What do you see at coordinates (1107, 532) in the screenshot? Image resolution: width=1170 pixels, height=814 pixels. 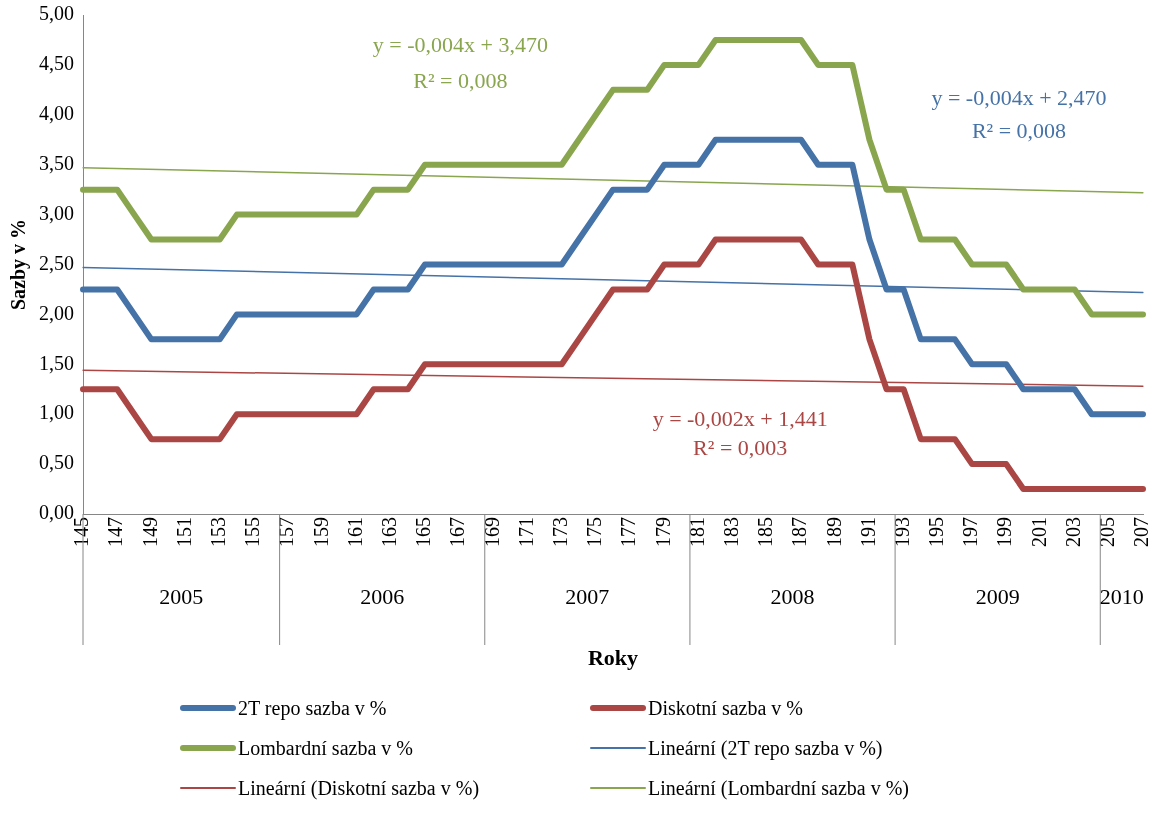 I see `x-tick-label: 205` at bounding box center [1107, 532].